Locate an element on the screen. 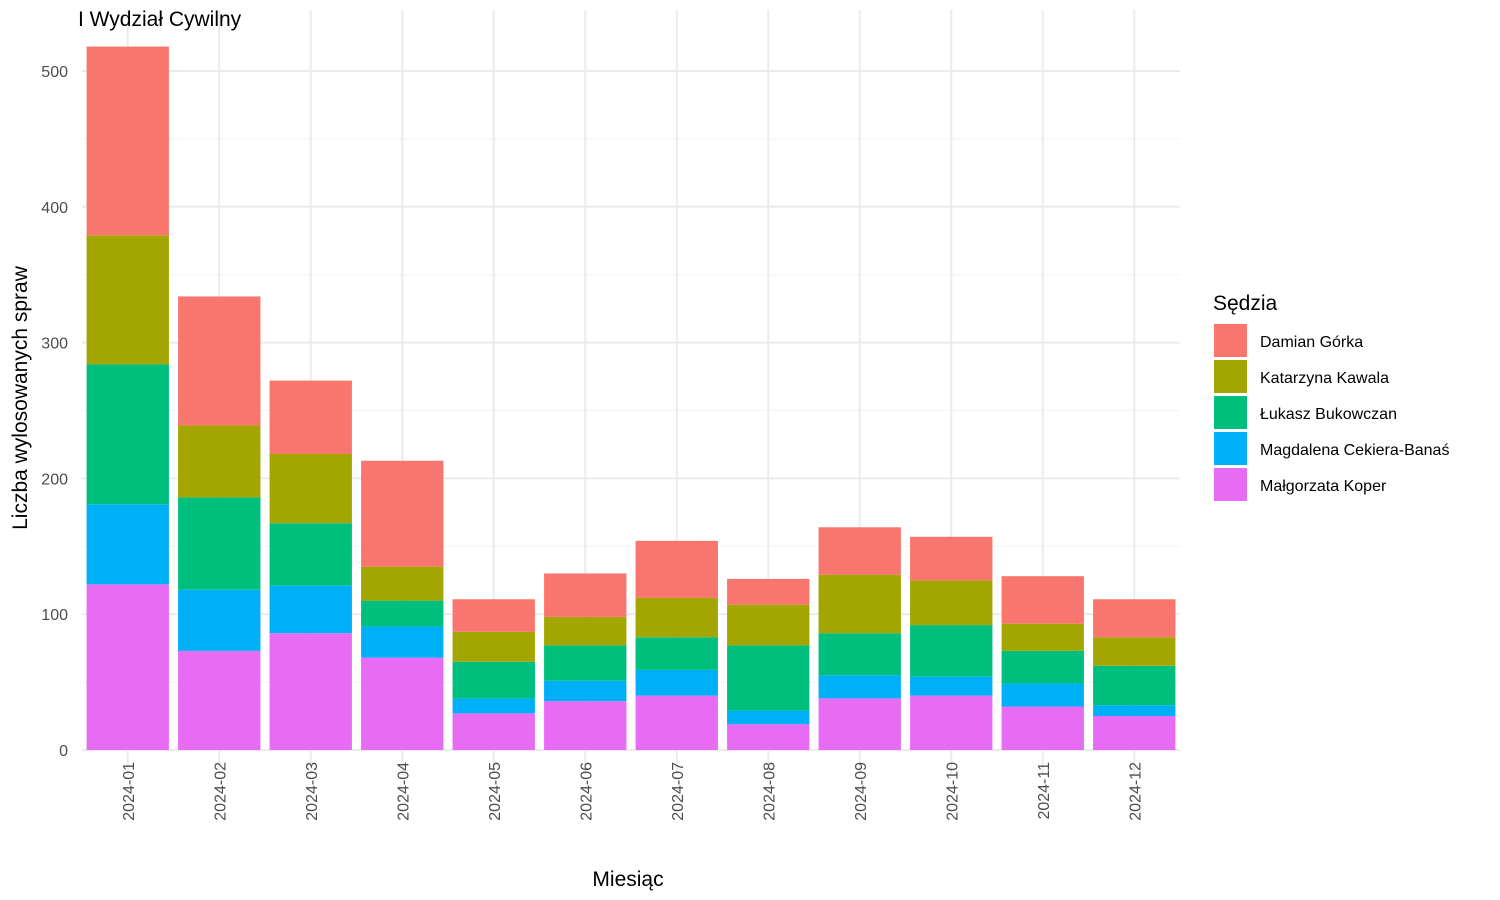  bar-2024-10-katarzyna-kawala is located at coordinates (951, 603).